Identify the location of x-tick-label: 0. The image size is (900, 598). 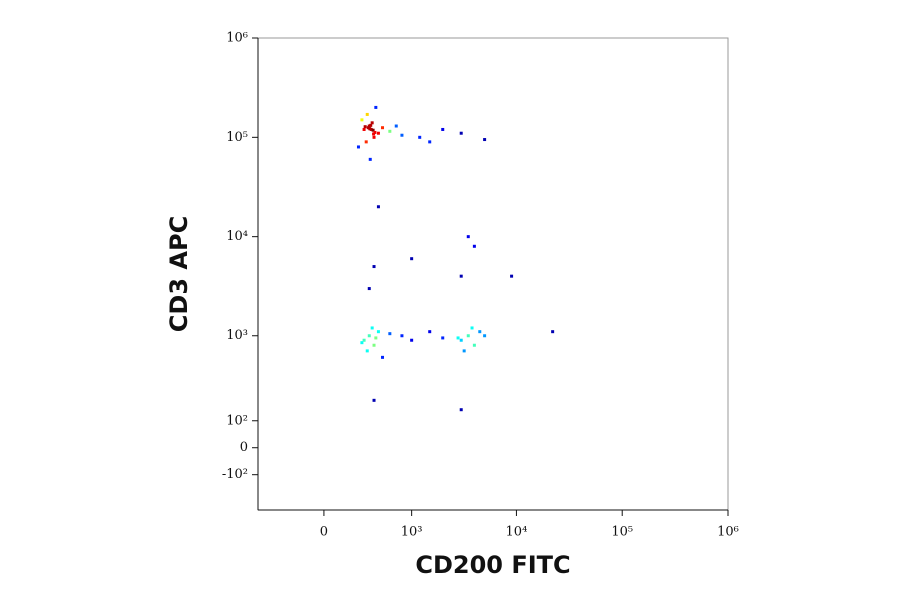
(324, 532).